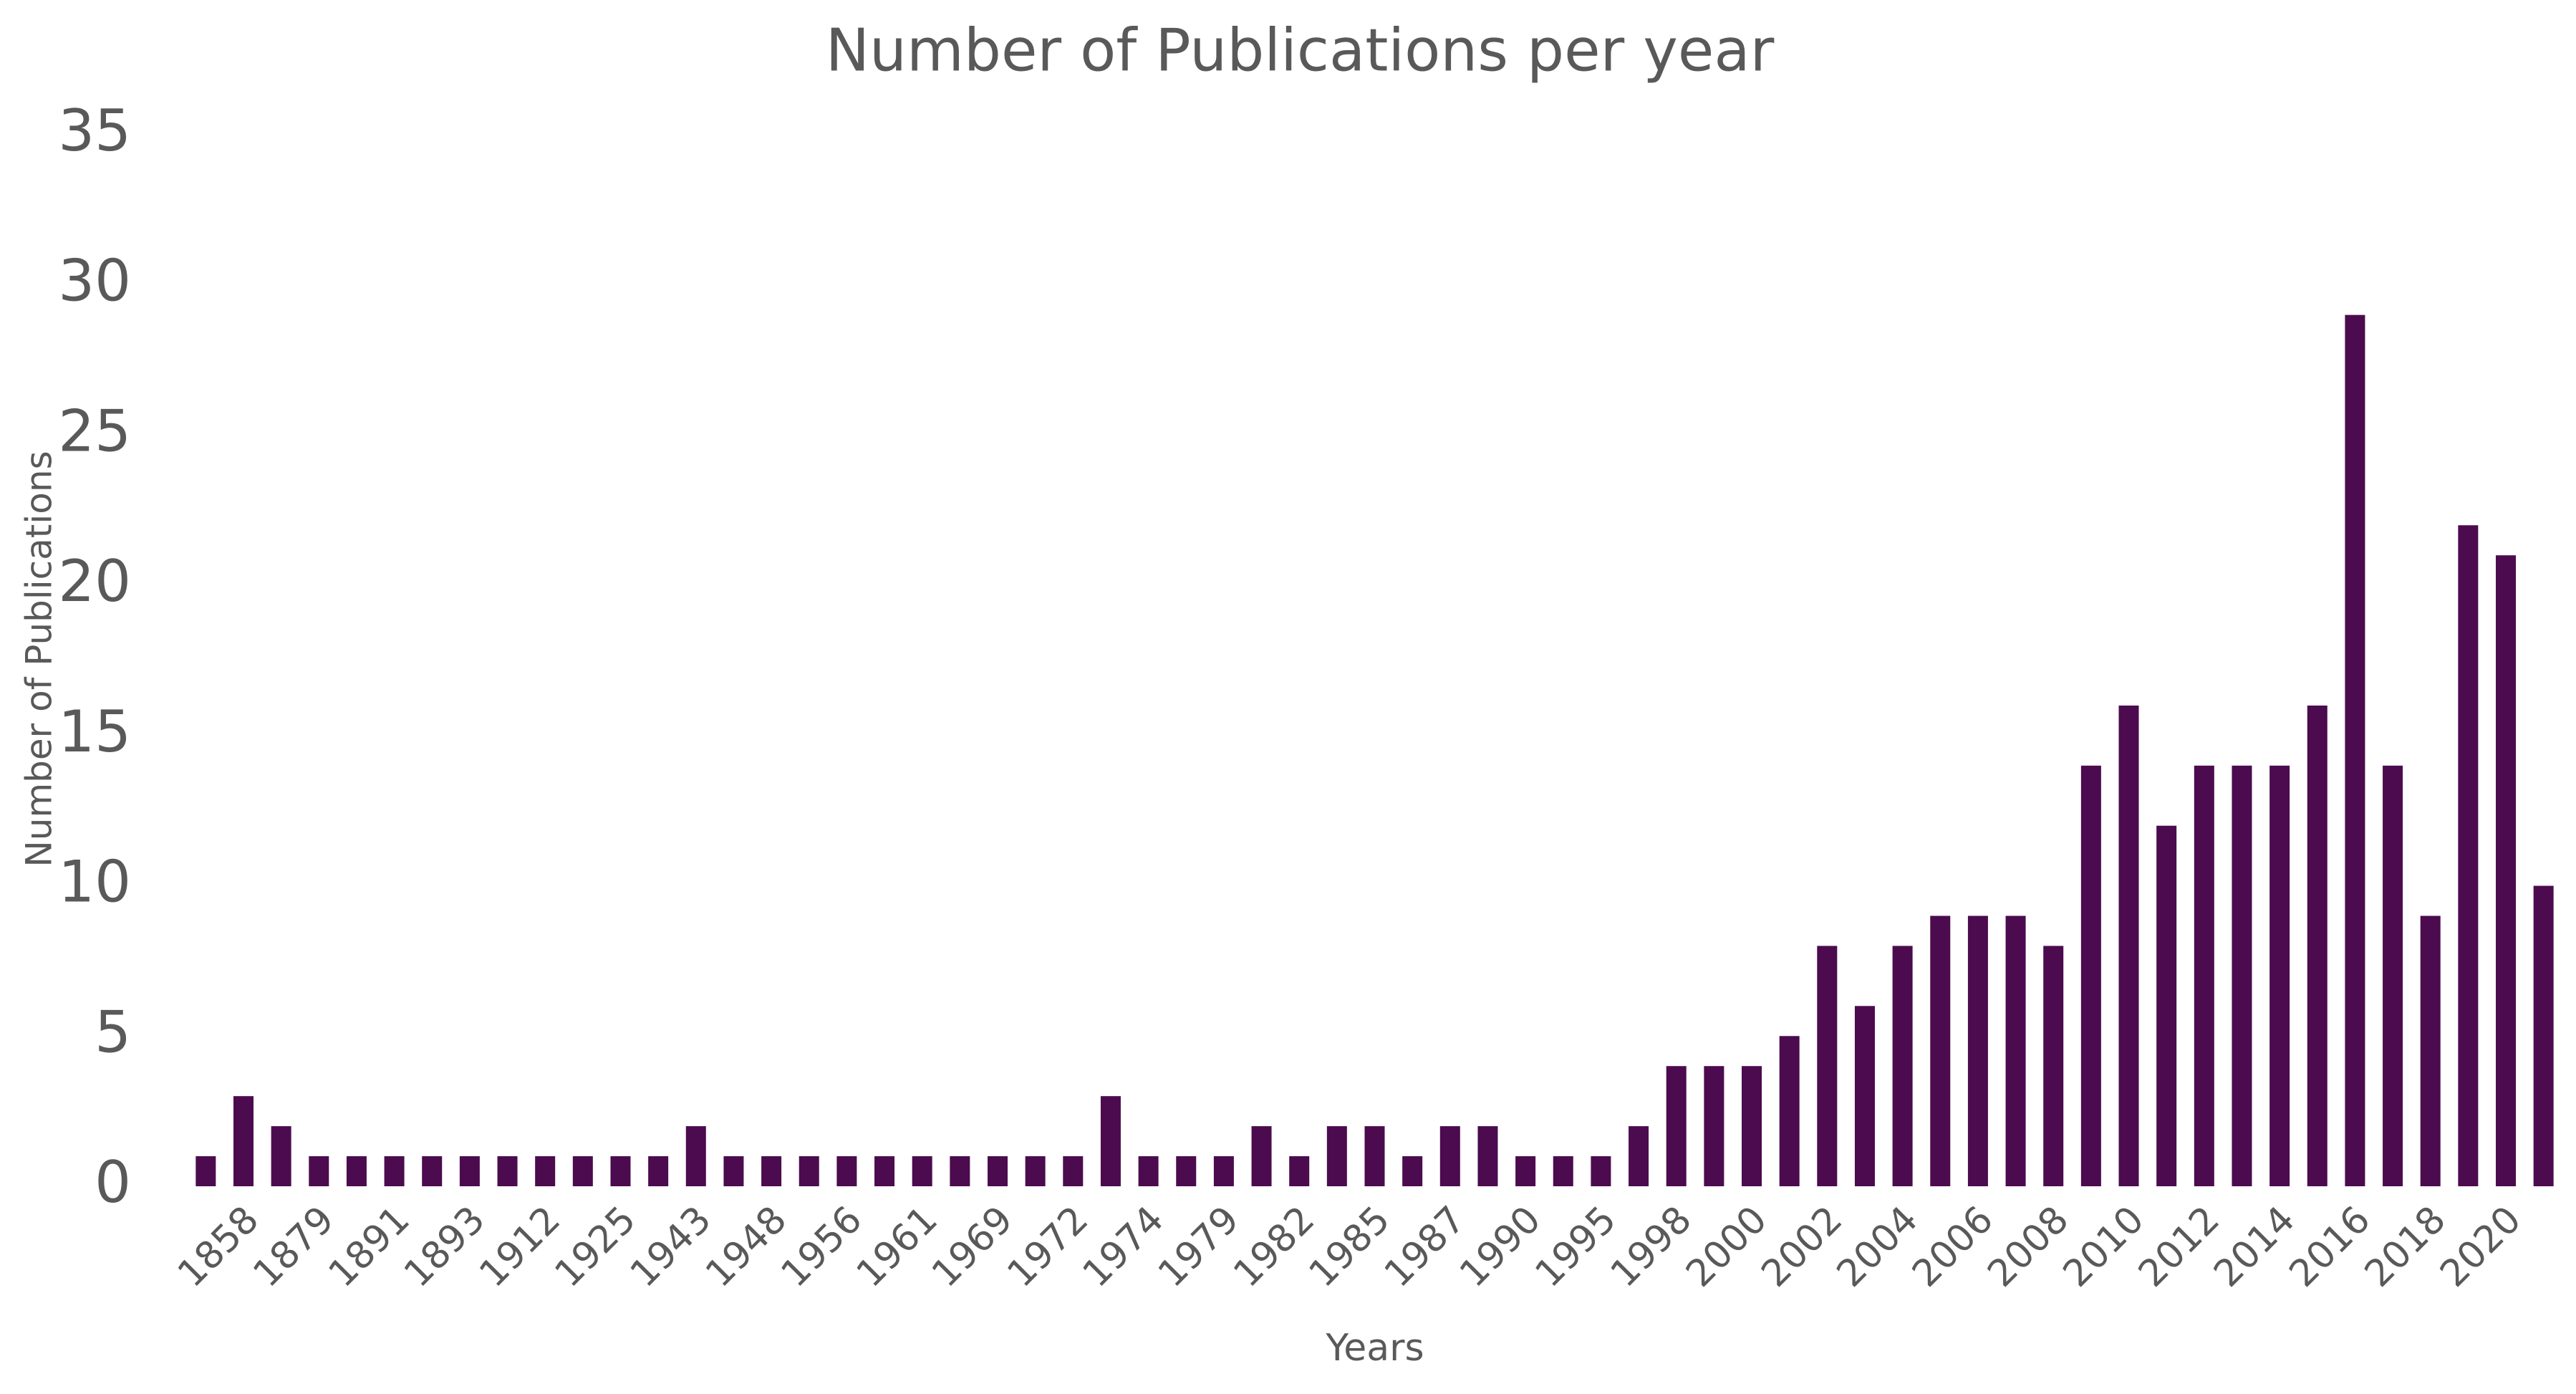  Describe the element at coordinates (2104, 1247) in the screenshot. I see `x-tick-label: 2010` at that location.